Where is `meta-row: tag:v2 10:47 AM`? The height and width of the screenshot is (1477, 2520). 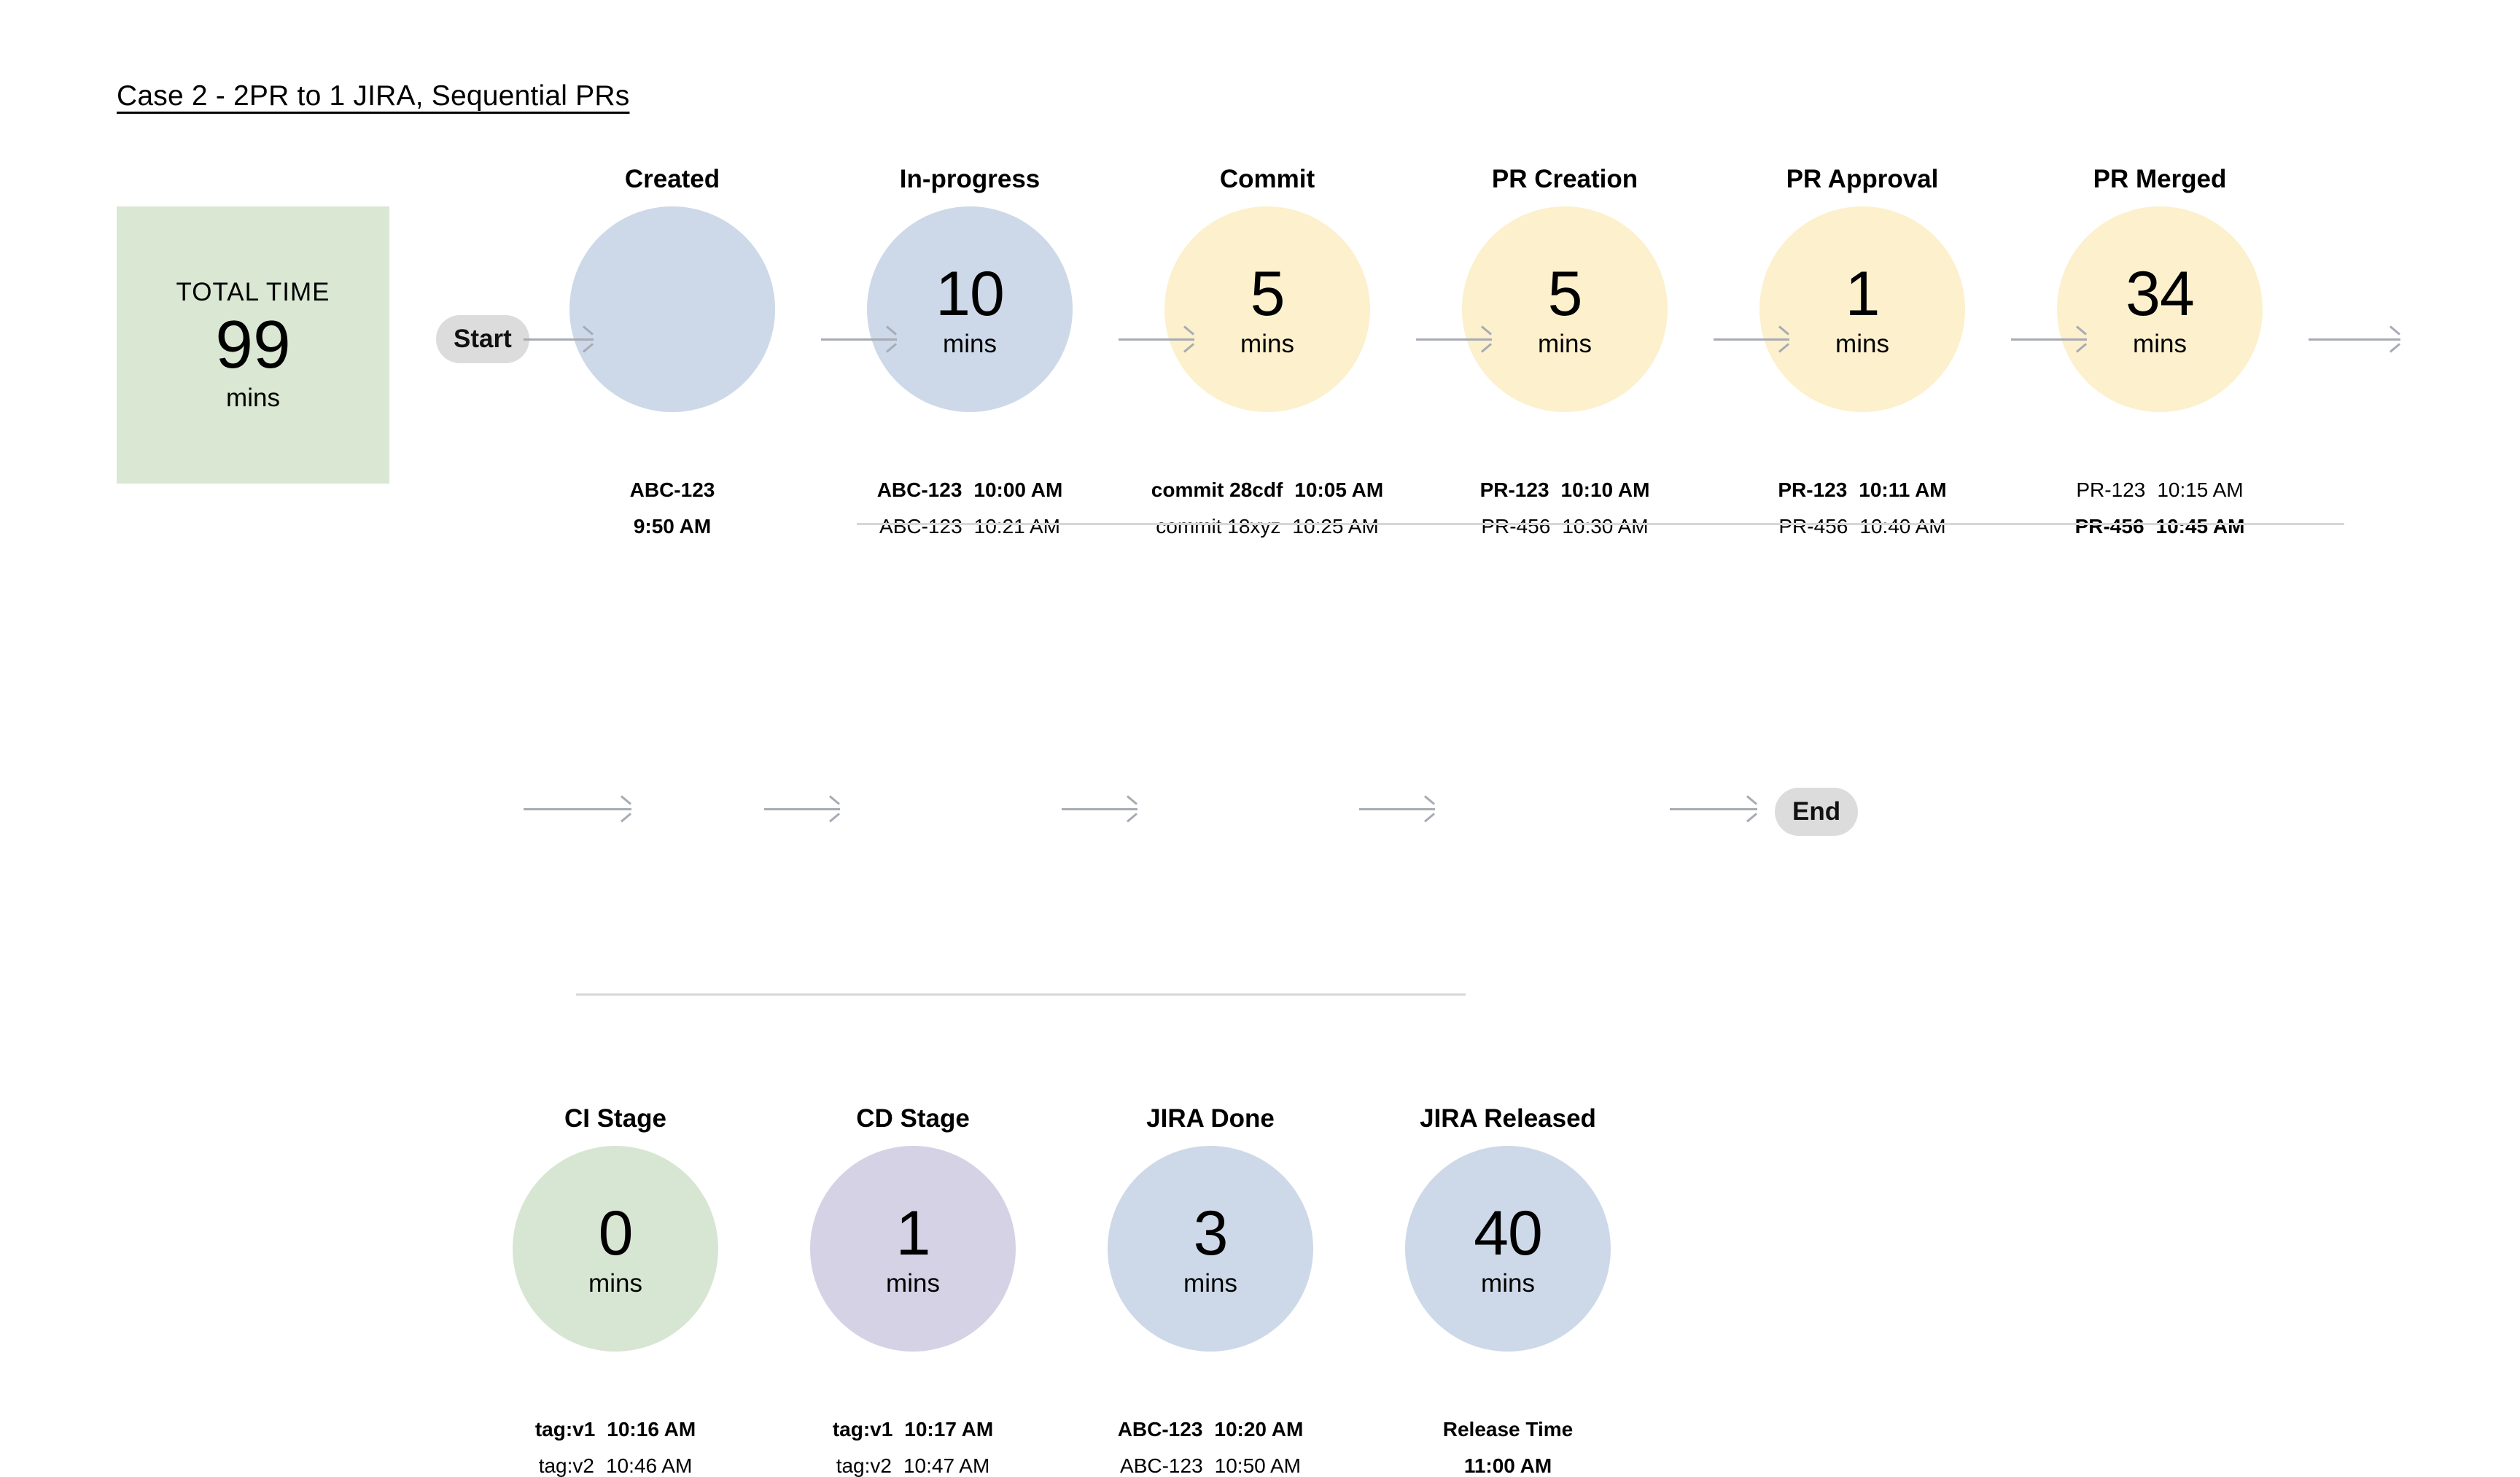 meta-row: tag:v2 10:47 AM is located at coordinates (913, 1466).